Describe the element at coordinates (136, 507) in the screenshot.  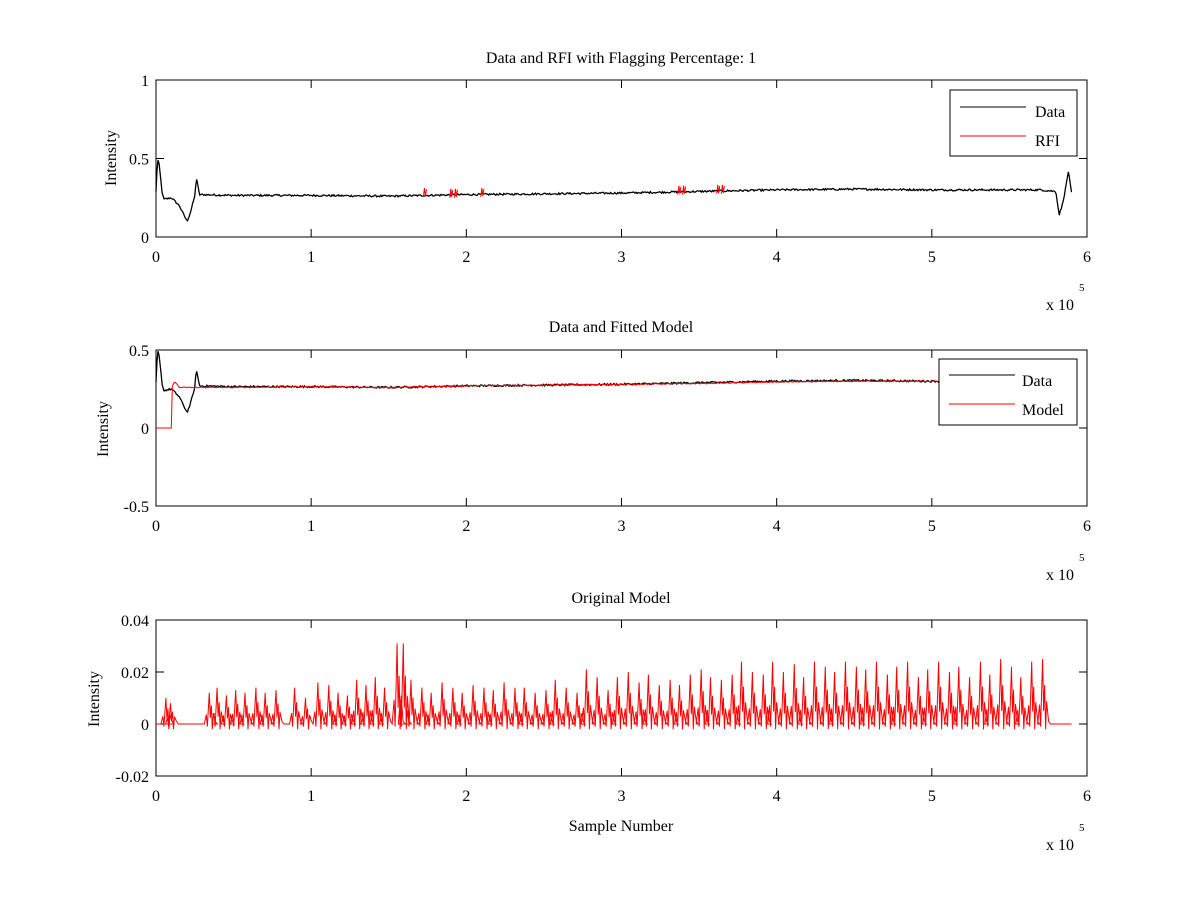
I see `y-tick-label: -0.5` at that location.